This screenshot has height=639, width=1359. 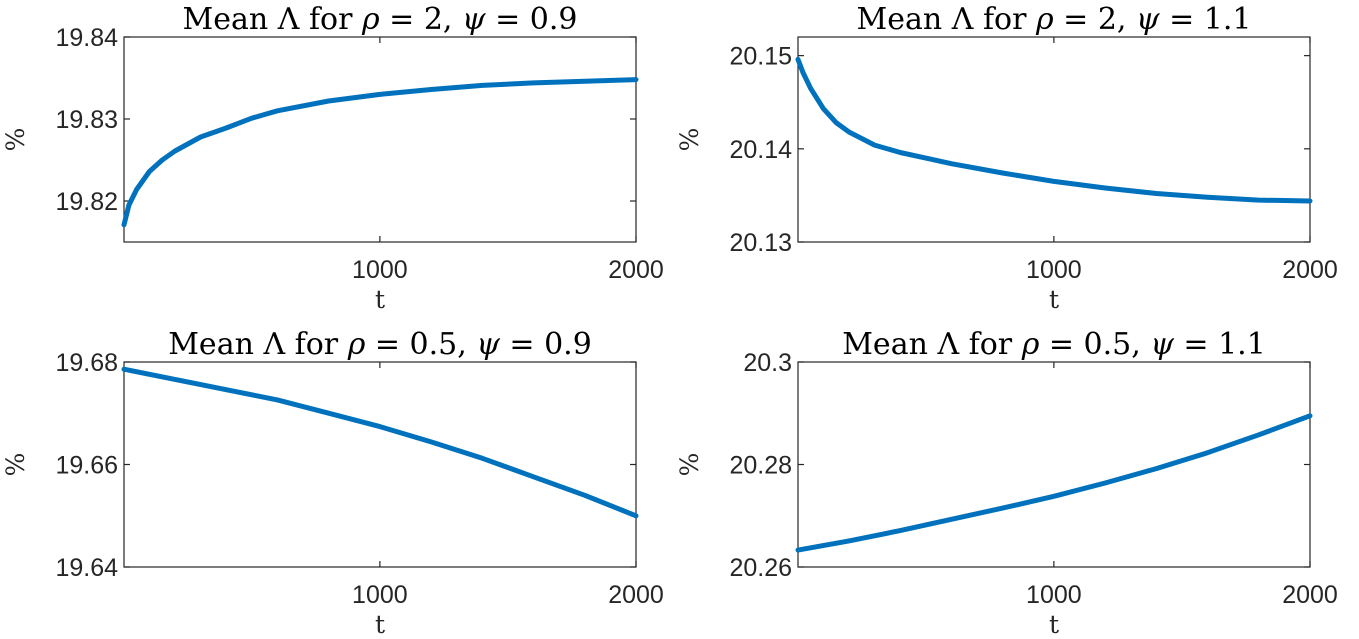 What do you see at coordinates (86, 38) in the screenshot?
I see `y-tick-label: 19.84` at bounding box center [86, 38].